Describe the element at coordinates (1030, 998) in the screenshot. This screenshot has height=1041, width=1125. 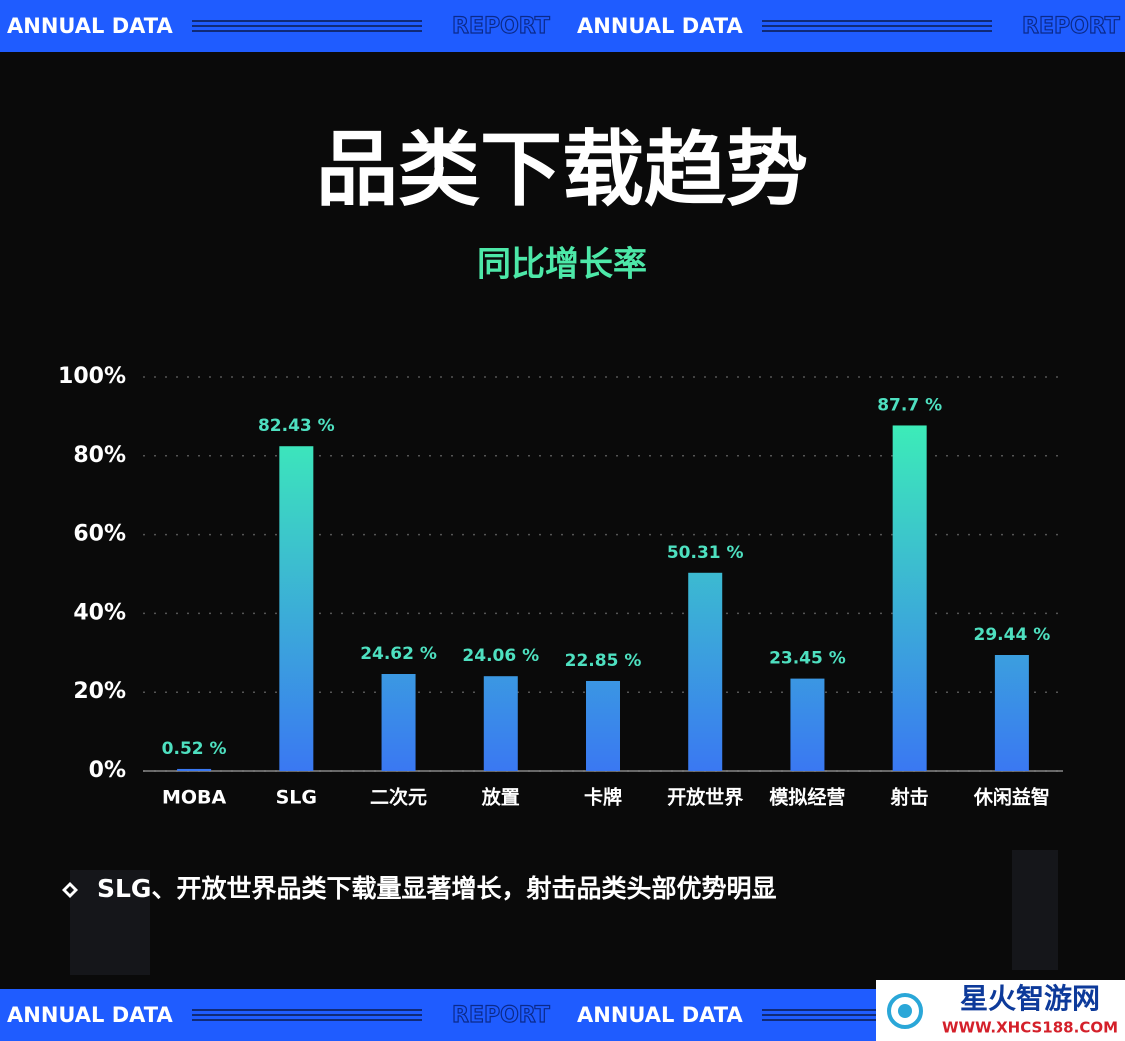
I see `watermark-name: 星火智游网` at that location.